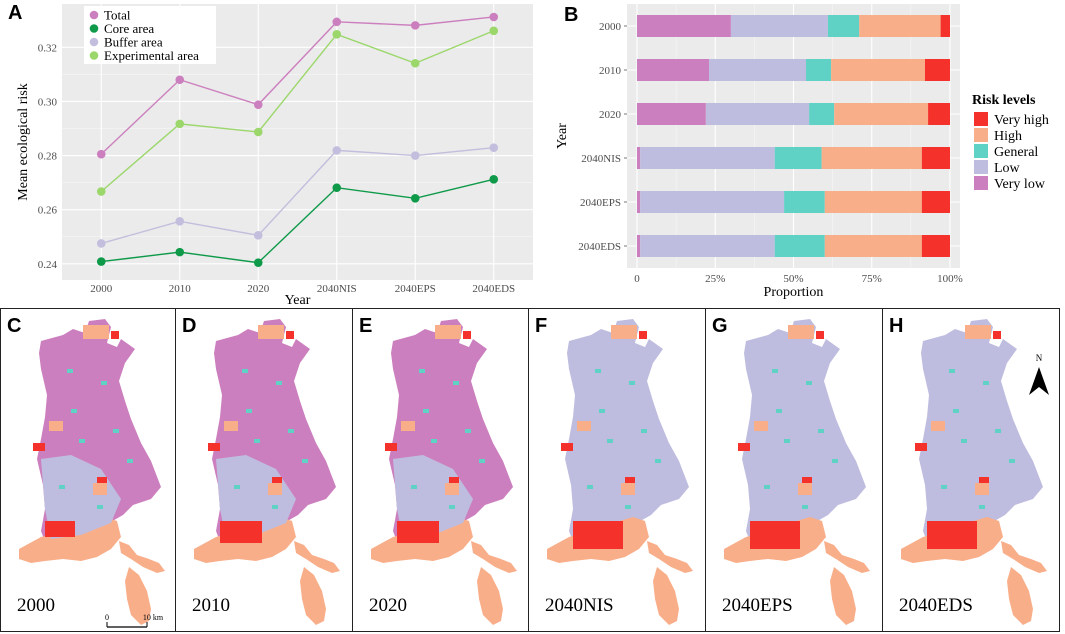 The width and height of the screenshot is (1065, 634). Describe the element at coordinates (15, 13) in the screenshot. I see `panel-letter-a: A` at that location.